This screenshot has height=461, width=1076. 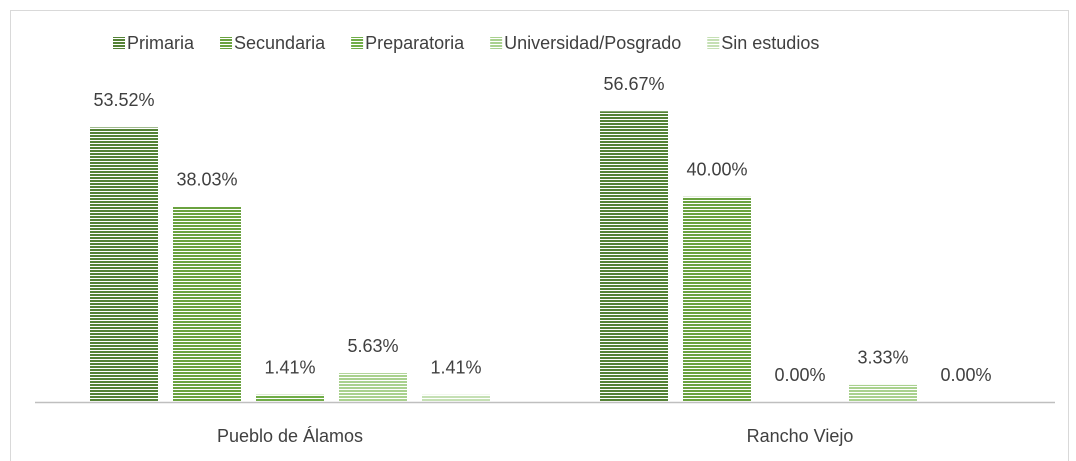 What do you see at coordinates (206, 180) in the screenshot?
I see `data-label: 38.03%` at bounding box center [206, 180].